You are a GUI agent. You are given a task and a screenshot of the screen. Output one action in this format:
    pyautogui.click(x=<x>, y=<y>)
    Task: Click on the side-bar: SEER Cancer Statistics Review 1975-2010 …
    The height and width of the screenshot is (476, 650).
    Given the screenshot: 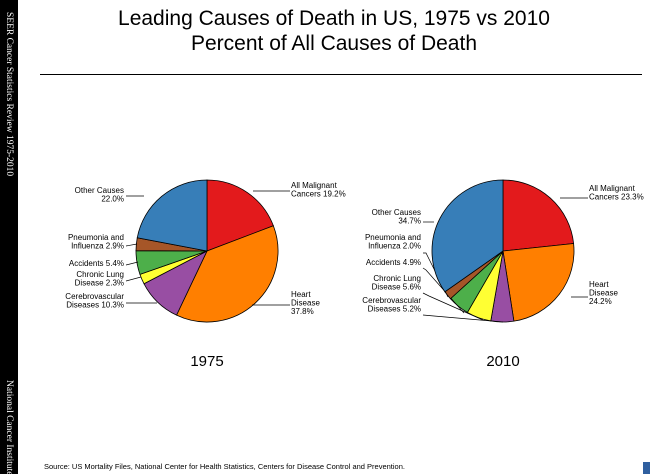 What is the action you would take?
    pyautogui.click(x=9, y=238)
    